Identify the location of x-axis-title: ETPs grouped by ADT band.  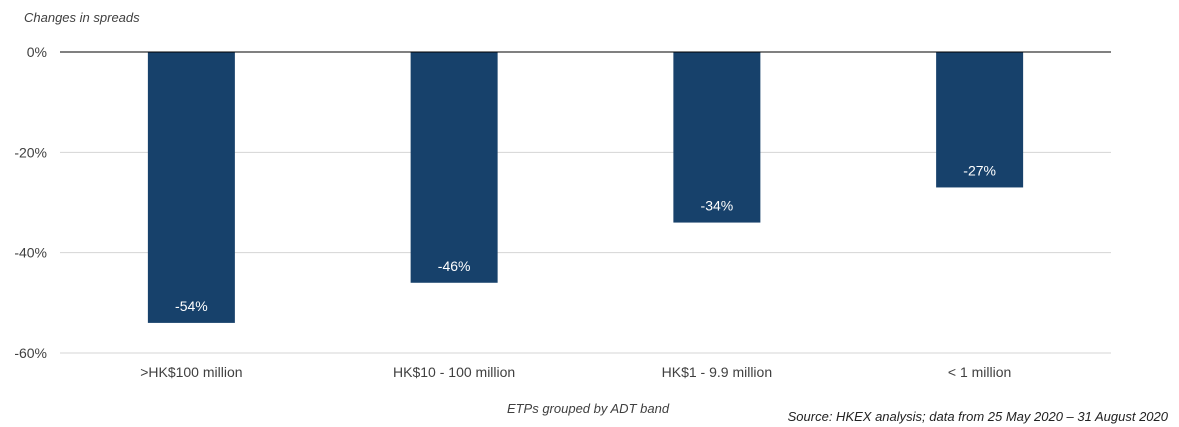
(588, 408).